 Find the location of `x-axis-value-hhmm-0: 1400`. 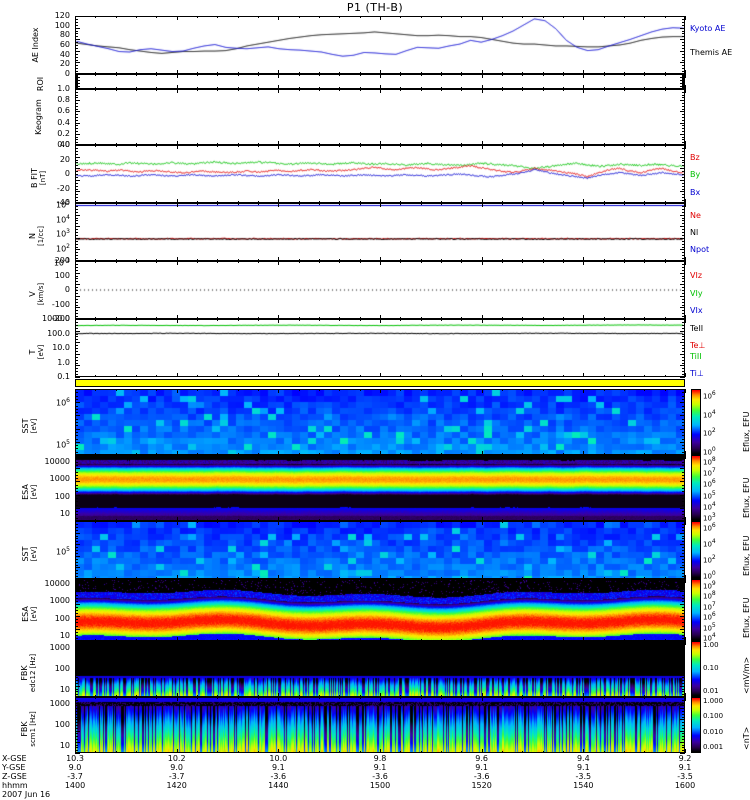

x-axis-value-hhmm-0: 1400 is located at coordinates (75, 785).